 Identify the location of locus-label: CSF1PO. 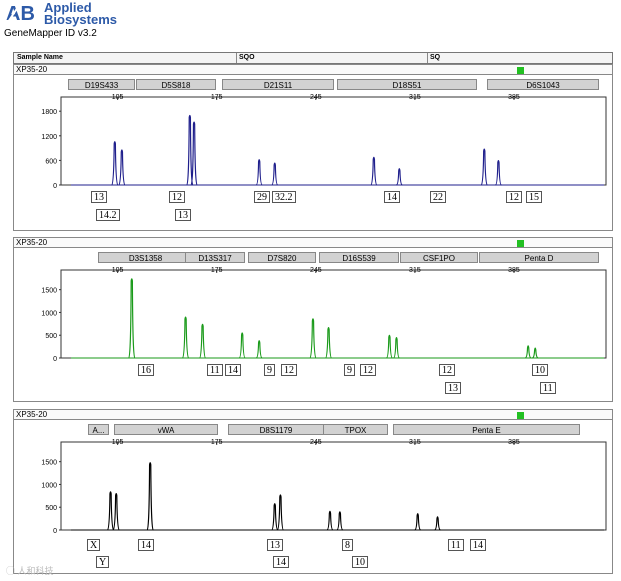
(439, 257).